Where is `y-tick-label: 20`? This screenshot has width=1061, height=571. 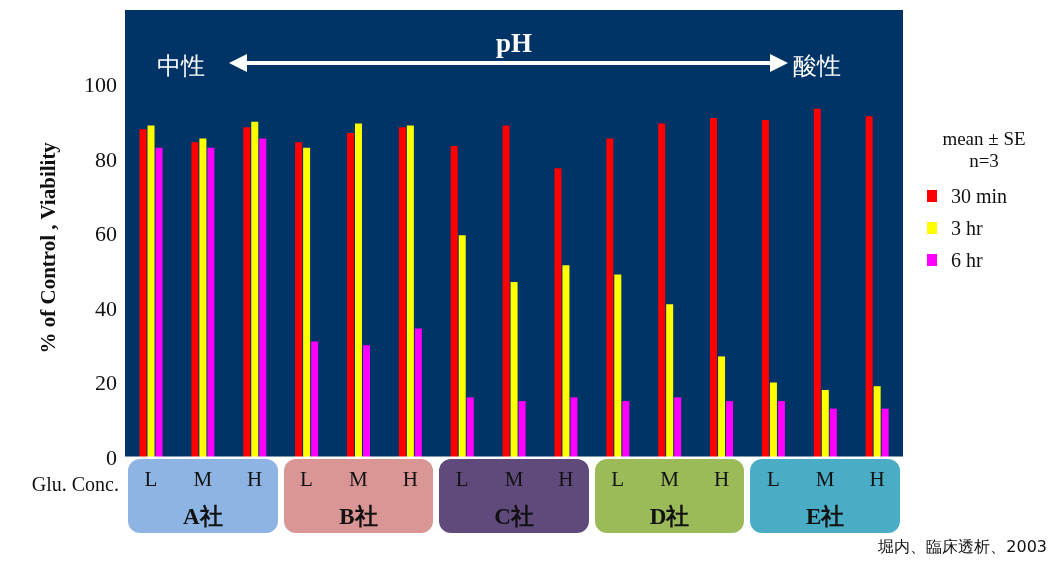
y-tick-label: 20 is located at coordinates (106, 383).